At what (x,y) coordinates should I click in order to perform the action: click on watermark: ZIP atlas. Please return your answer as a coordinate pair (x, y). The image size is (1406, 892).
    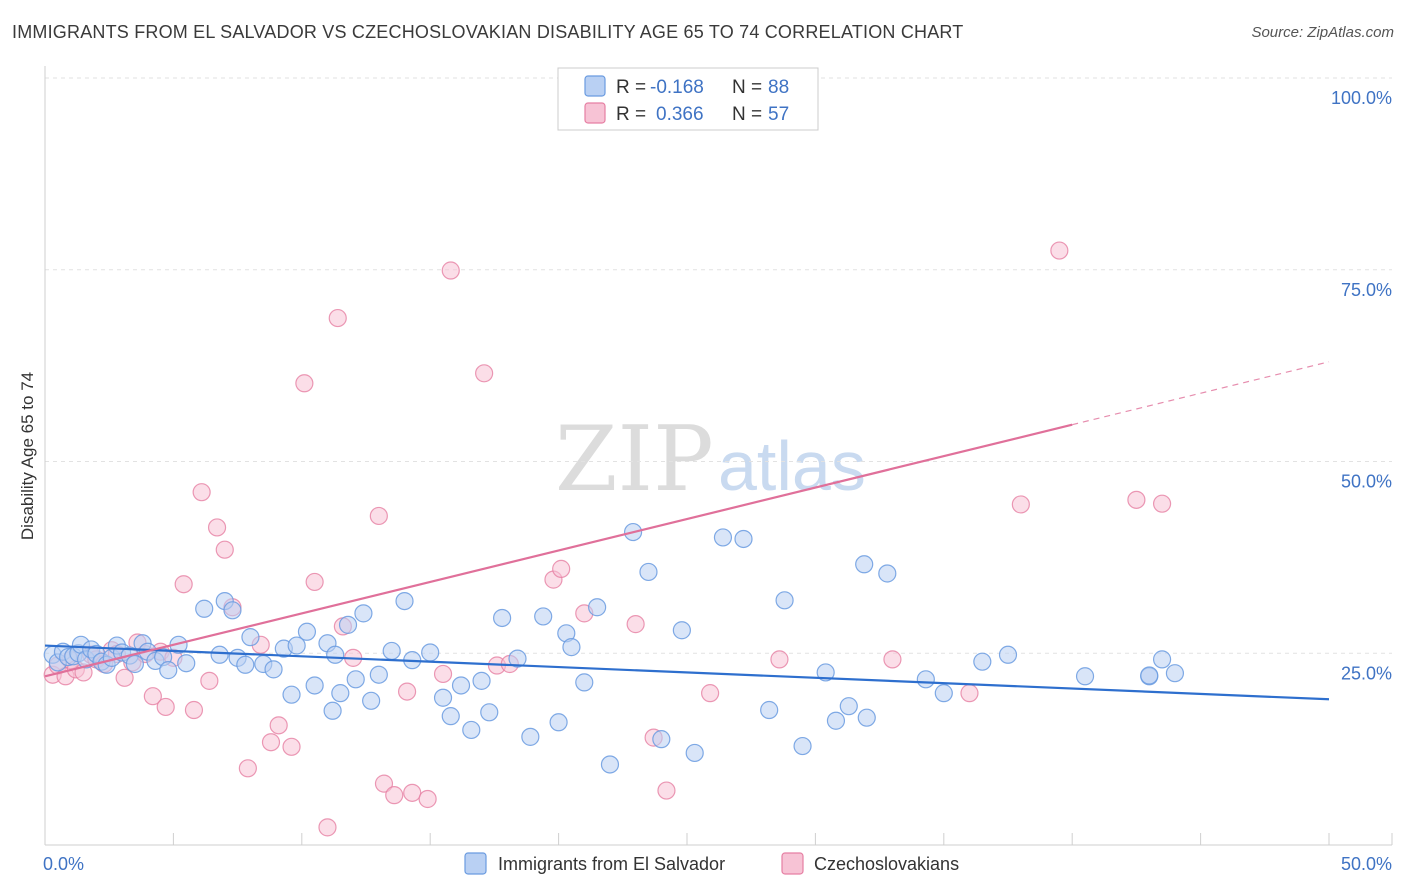
    Looking at the image, I should click on (710, 459).